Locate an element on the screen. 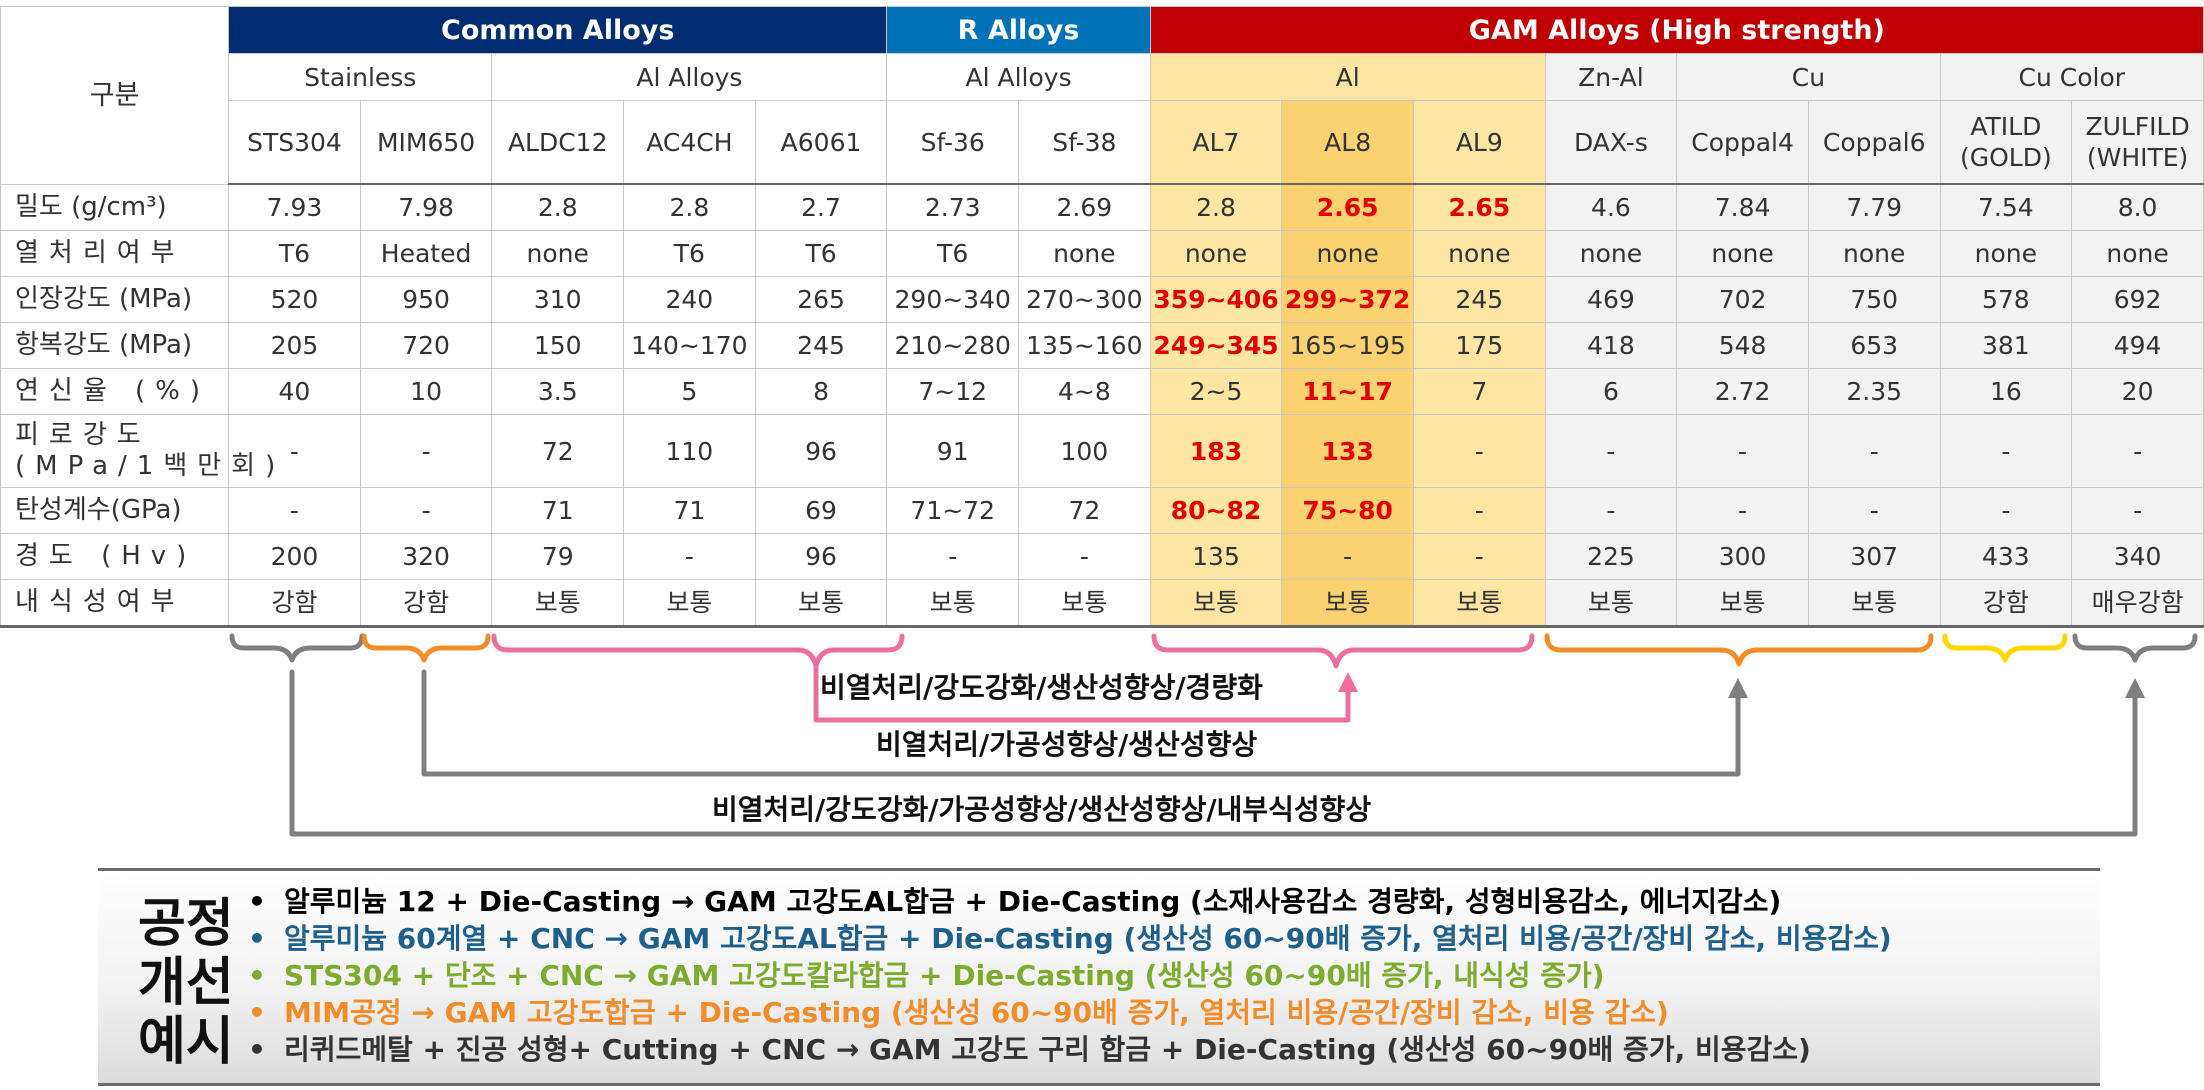 The height and width of the screenshot is (1090, 2204). table-cell: 165~195 is located at coordinates (1347, 345).